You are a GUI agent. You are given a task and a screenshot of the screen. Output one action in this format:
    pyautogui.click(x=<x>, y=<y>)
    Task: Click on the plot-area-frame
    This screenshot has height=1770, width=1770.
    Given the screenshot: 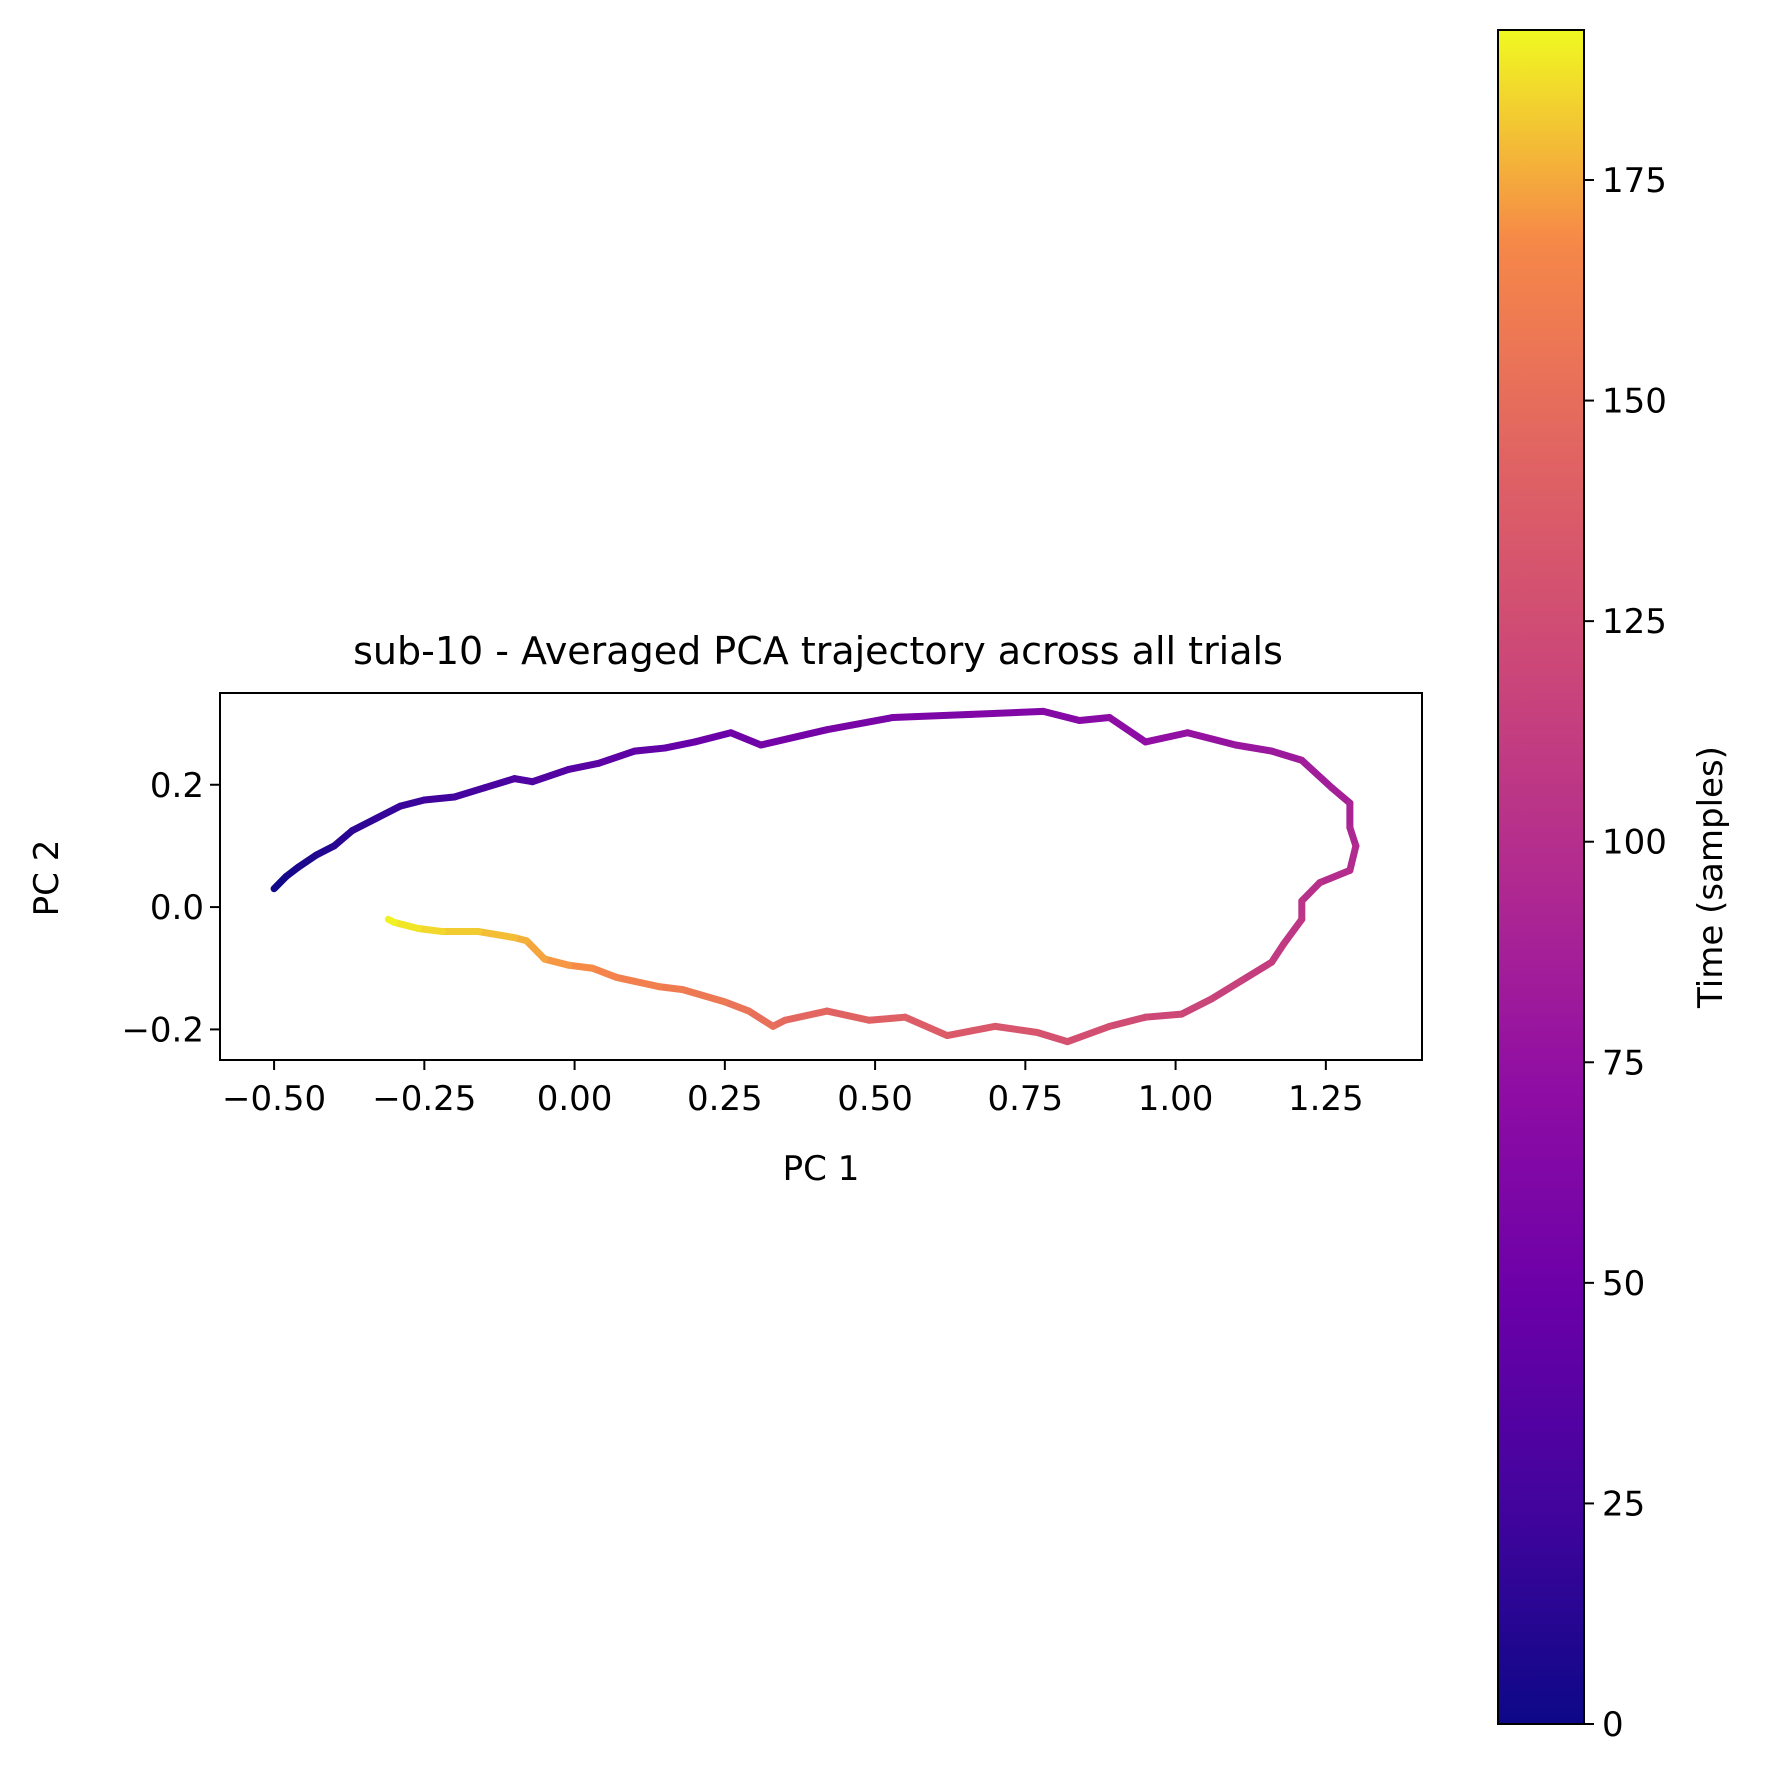 What is the action you would take?
    pyautogui.click(x=821, y=876)
    